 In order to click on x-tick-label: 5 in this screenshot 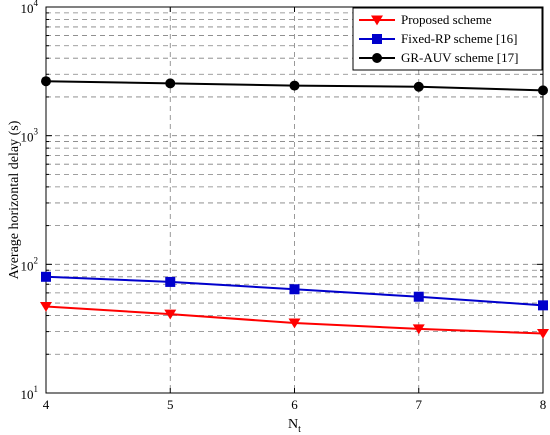, I will do `click(170, 404)`.